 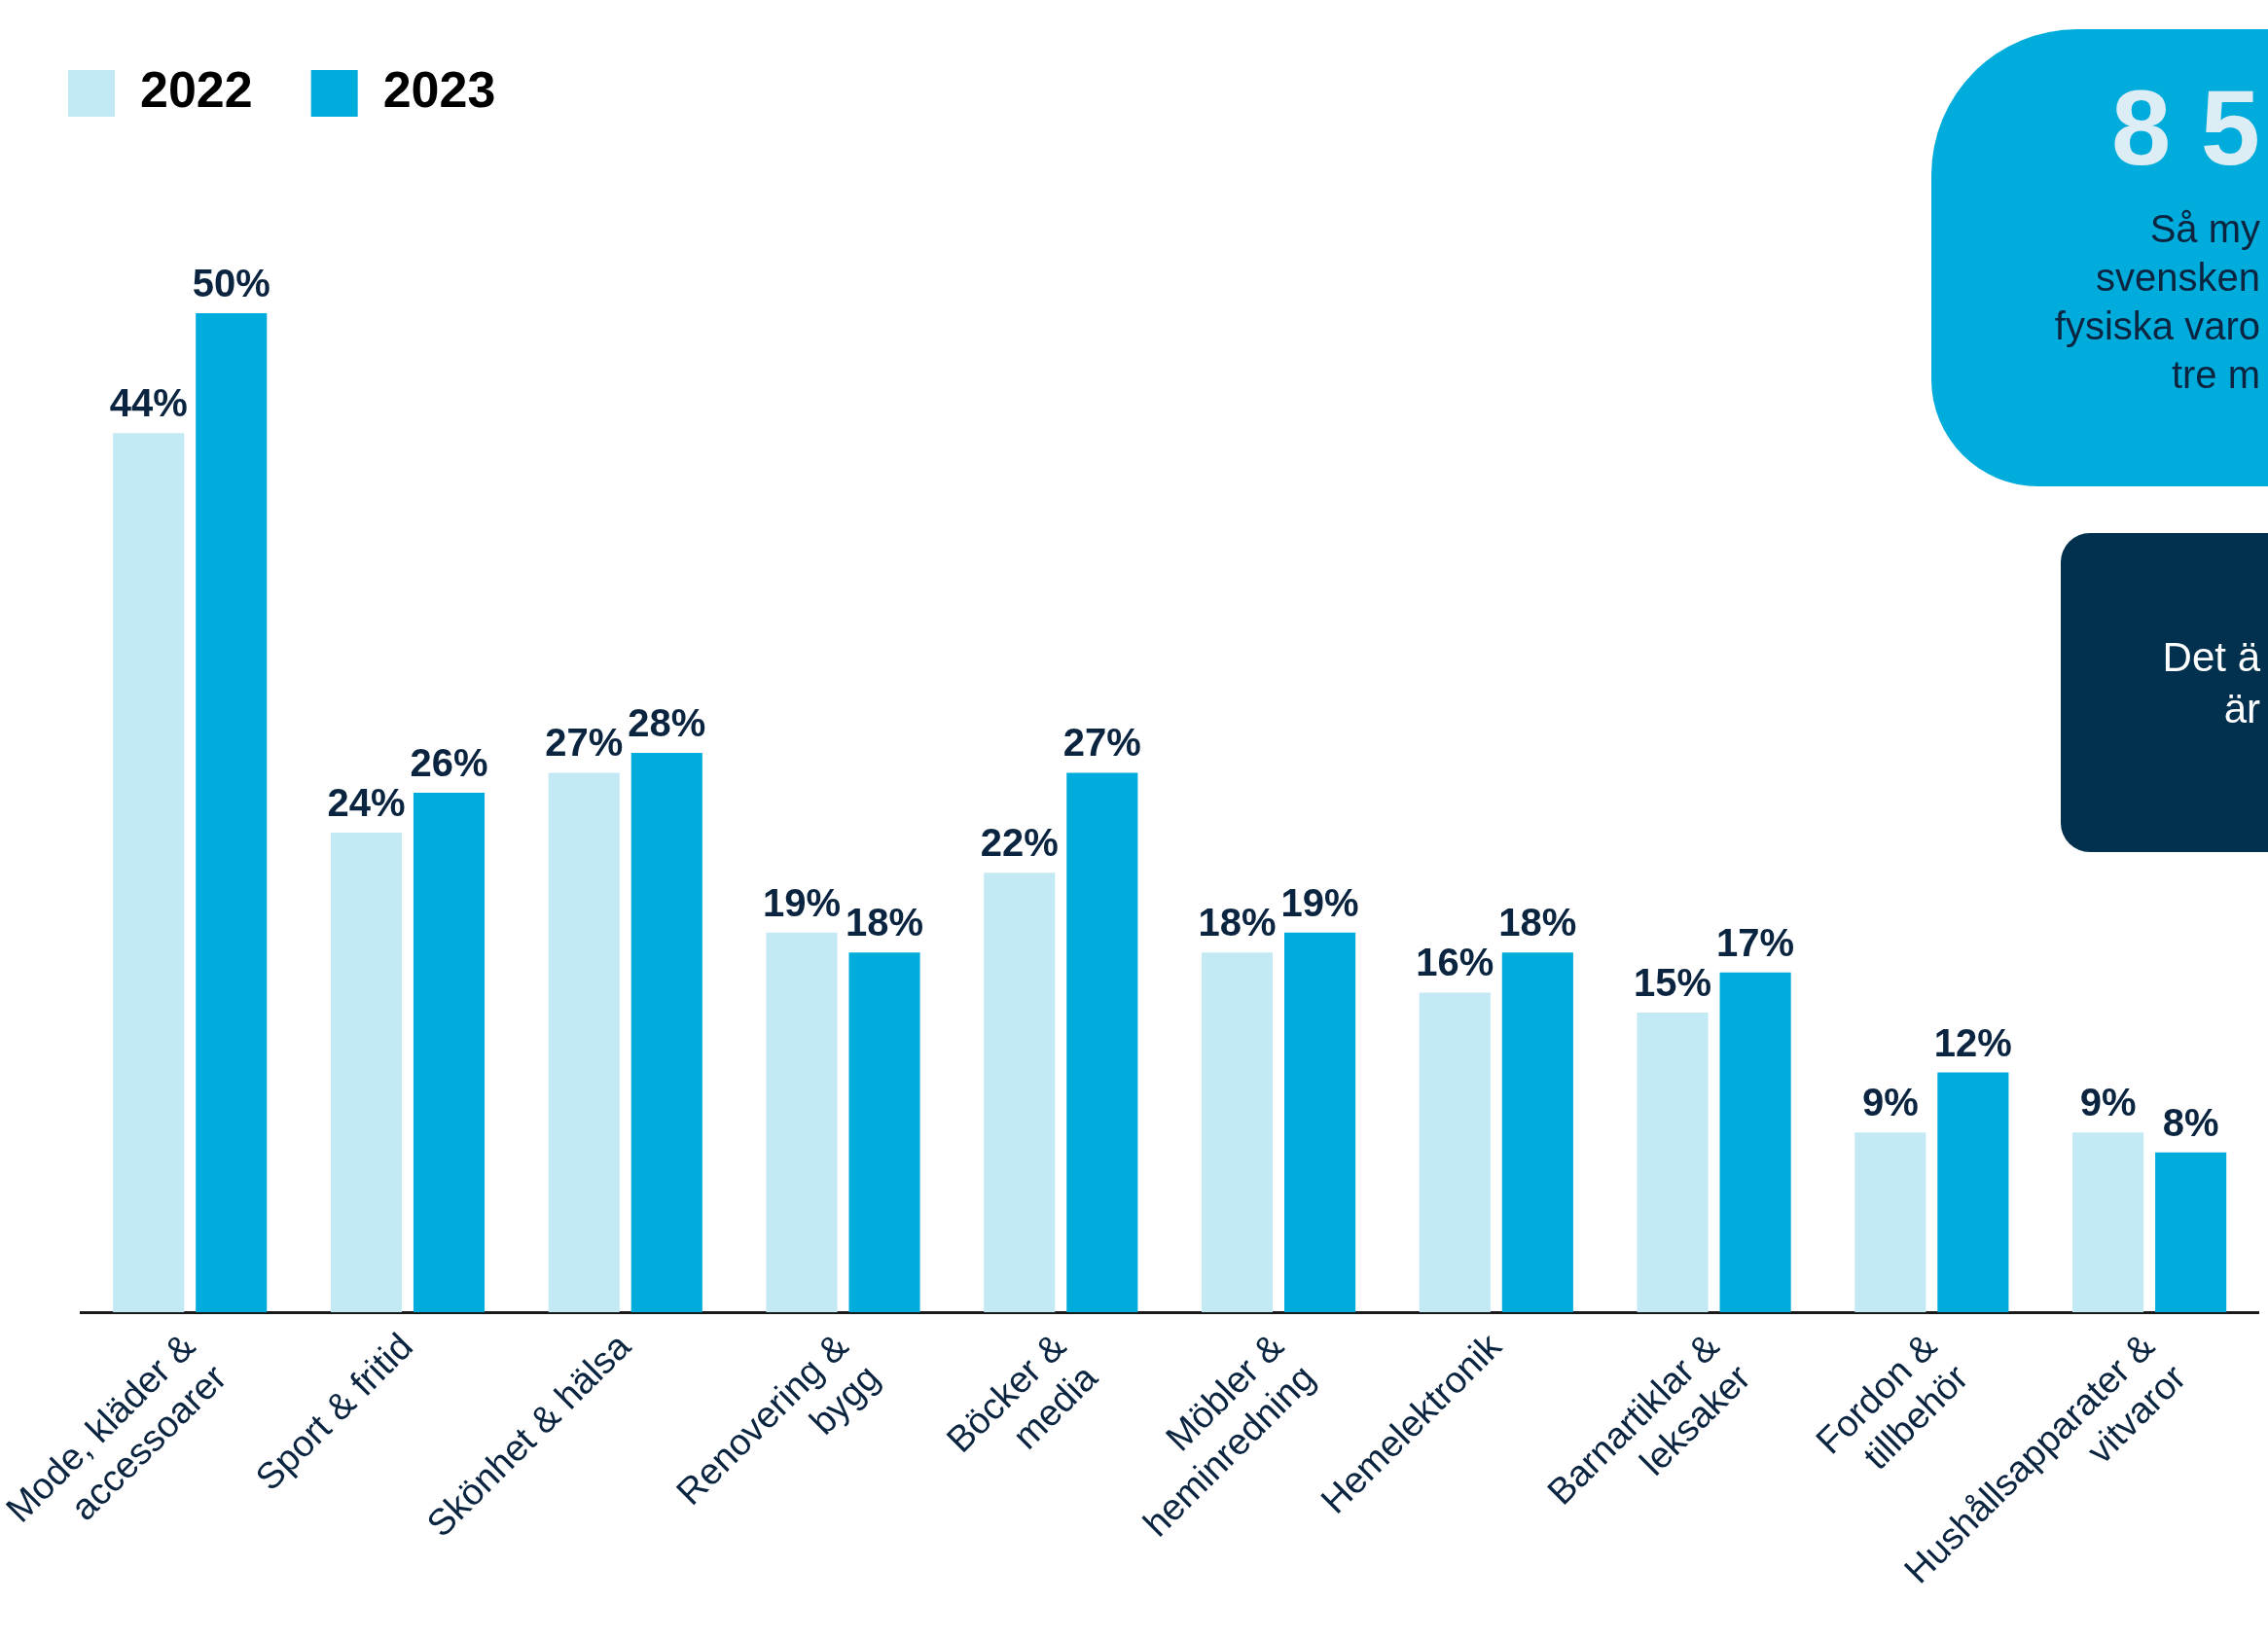 What do you see at coordinates (1972, 1042) in the screenshot?
I see `data-label: 12%` at bounding box center [1972, 1042].